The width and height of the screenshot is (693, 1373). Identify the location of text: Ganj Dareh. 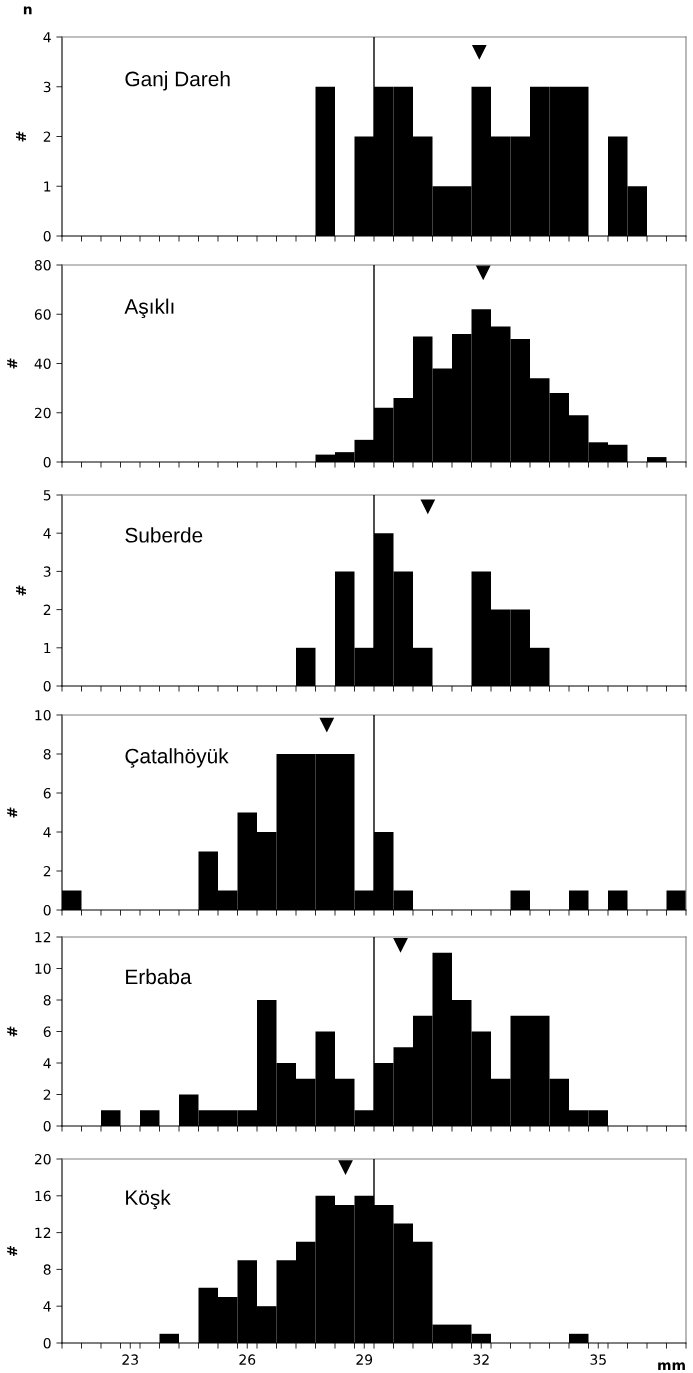
(177, 81).